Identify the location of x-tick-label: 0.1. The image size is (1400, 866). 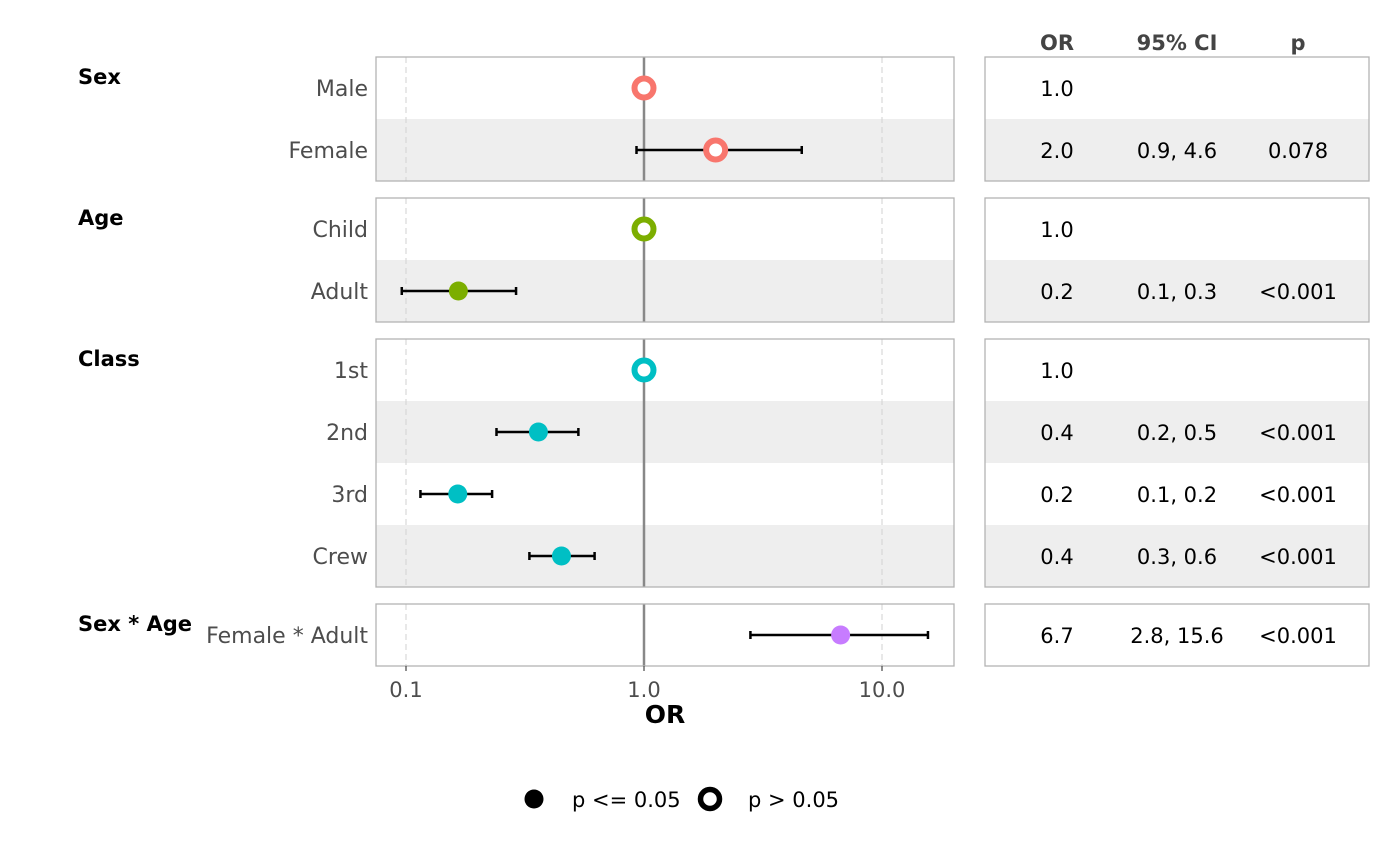
(405, 690).